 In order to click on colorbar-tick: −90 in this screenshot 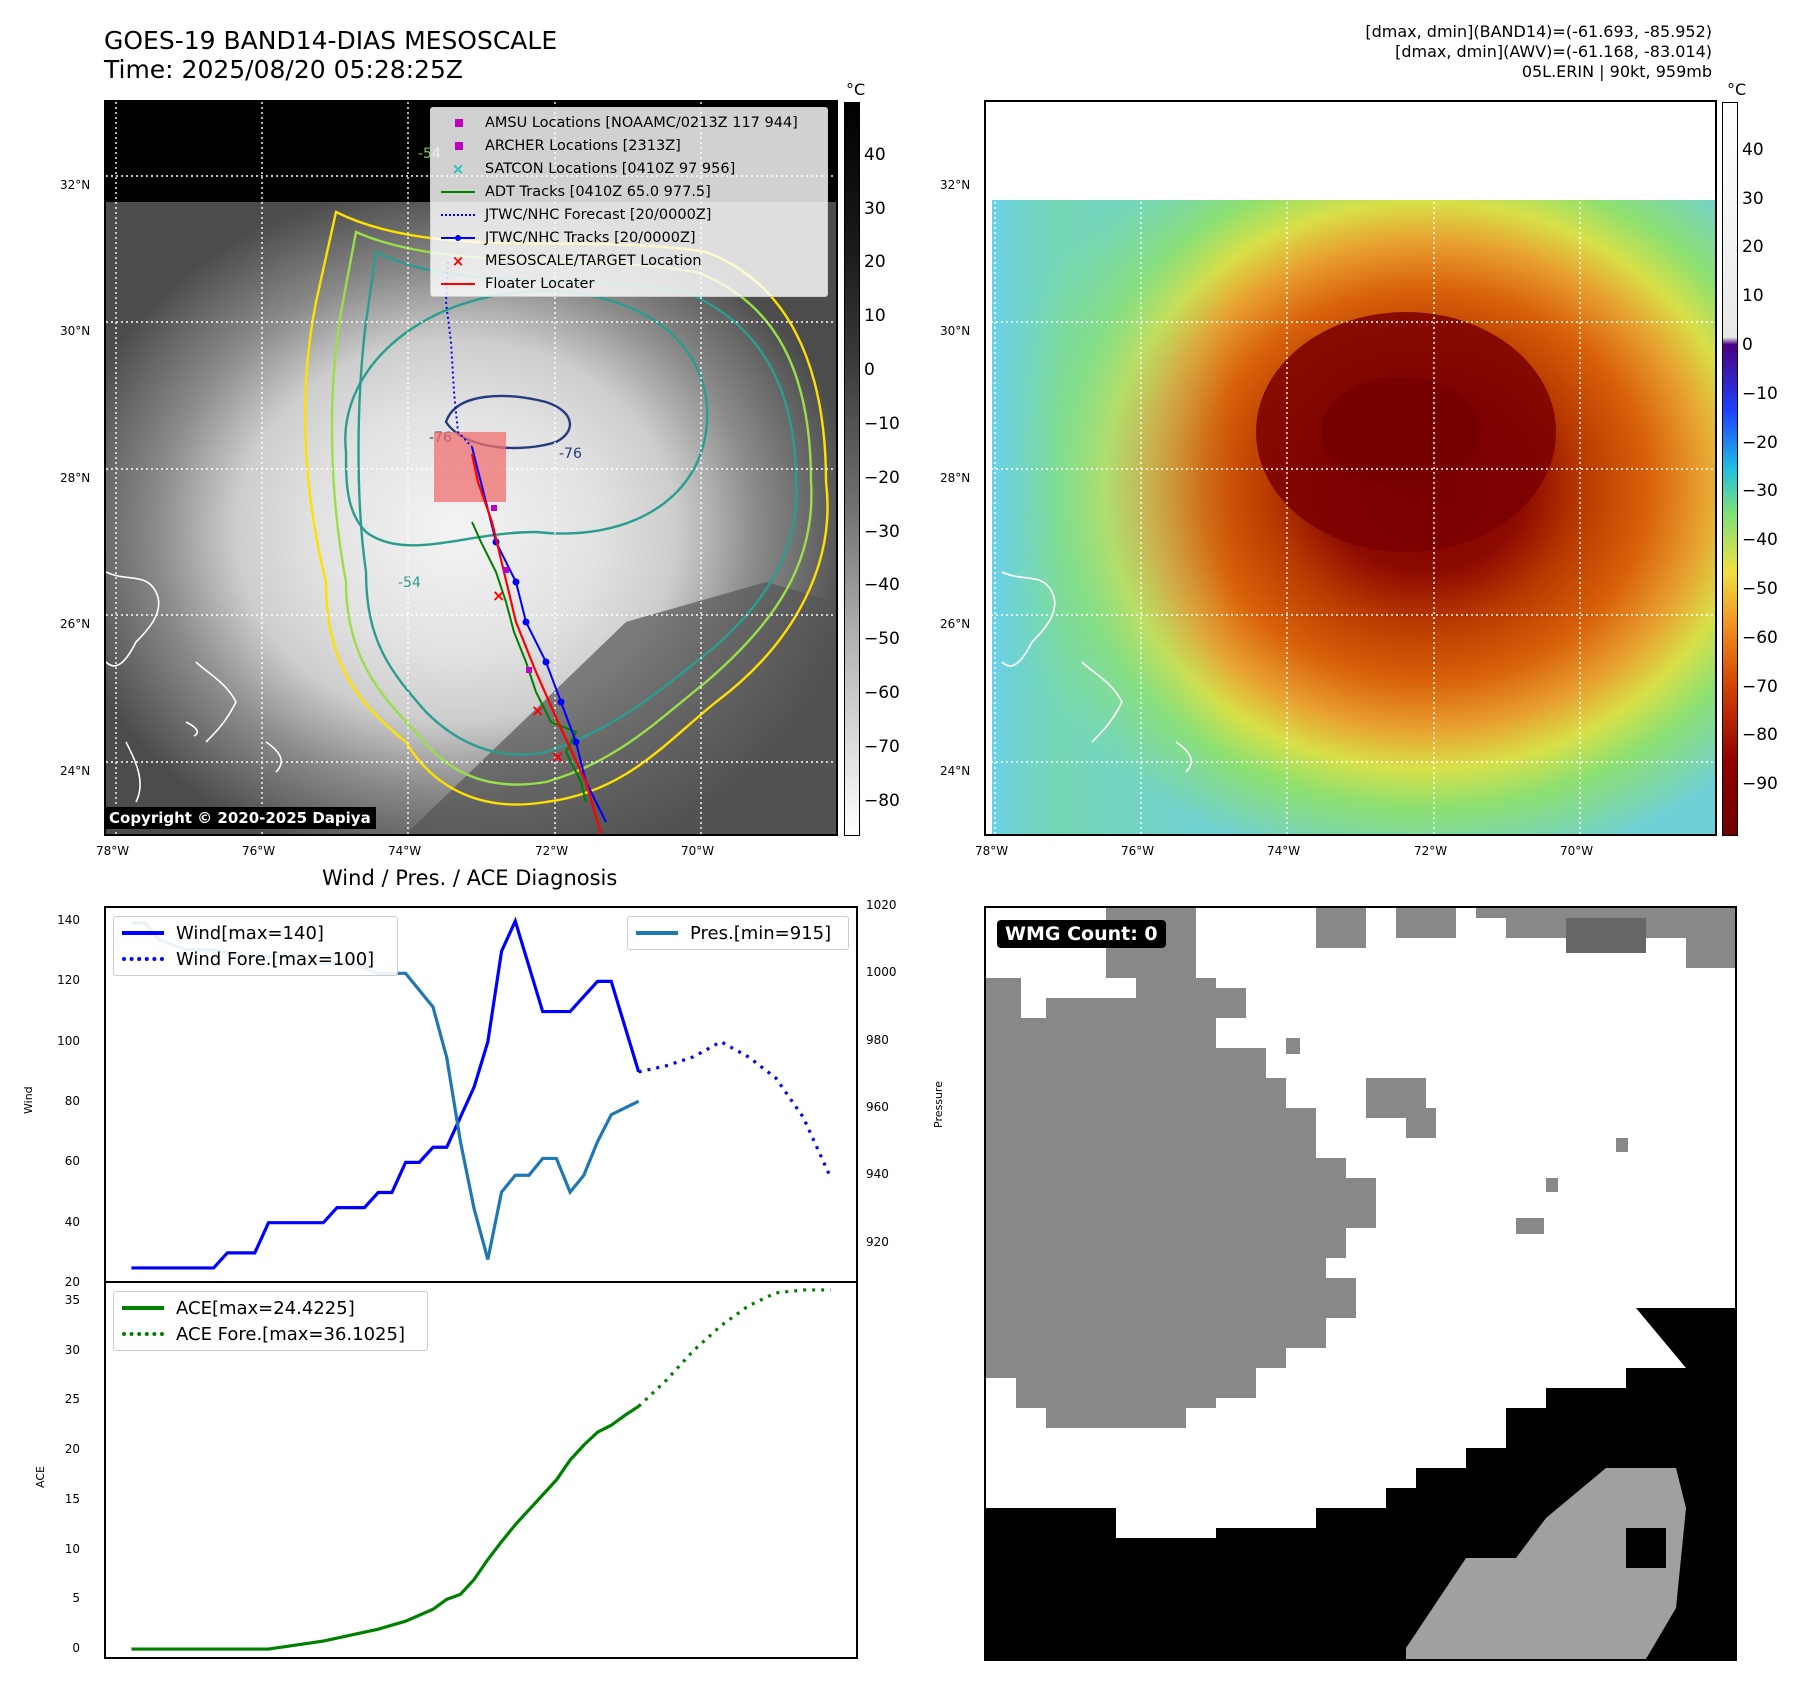, I will do `click(1760, 784)`.